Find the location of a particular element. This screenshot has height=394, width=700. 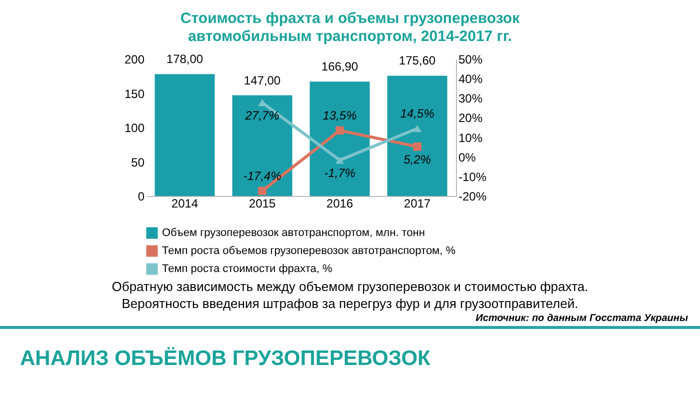

data-label: 27,7% is located at coordinates (262, 115).